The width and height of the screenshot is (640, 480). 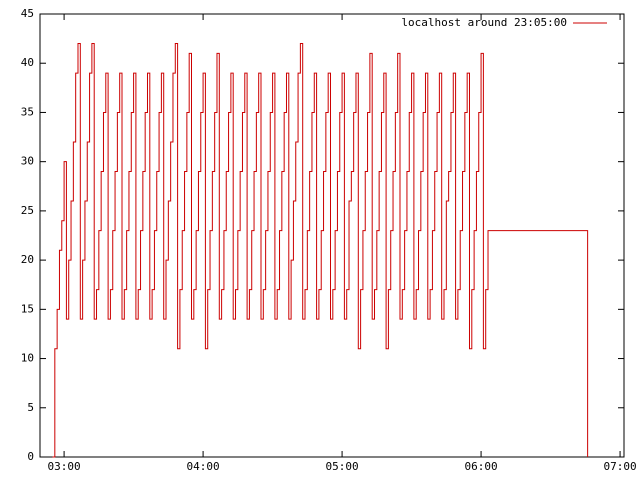 What do you see at coordinates (342, 466) in the screenshot?
I see `x-tick-label: 05:00` at bounding box center [342, 466].